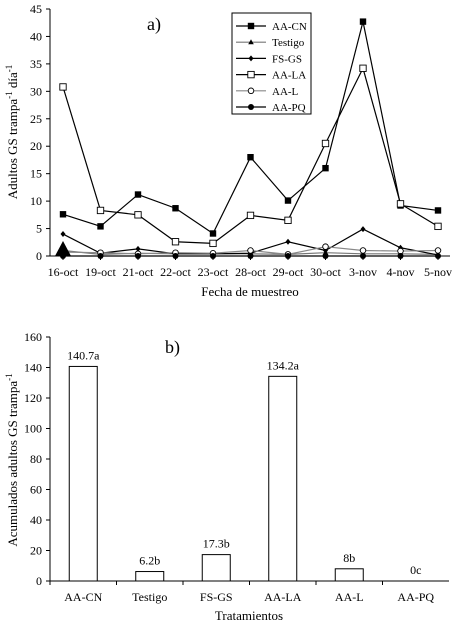 The height and width of the screenshot is (623, 460). I want to click on legend-label-testigo: Testigo, so click(288, 43).